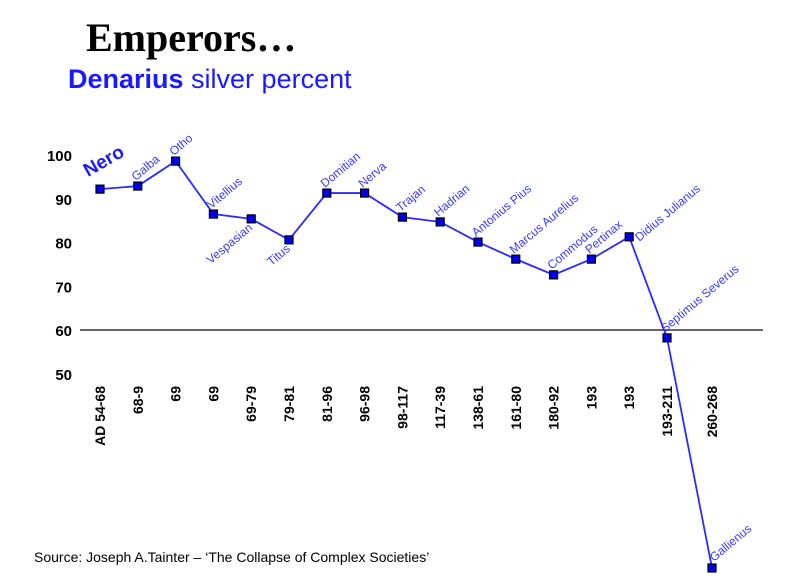 This screenshot has height=585, width=787. What do you see at coordinates (365, 404) in the screenshot?
I see `x-tick-label: 96-98` at bounding box center [365, 404].